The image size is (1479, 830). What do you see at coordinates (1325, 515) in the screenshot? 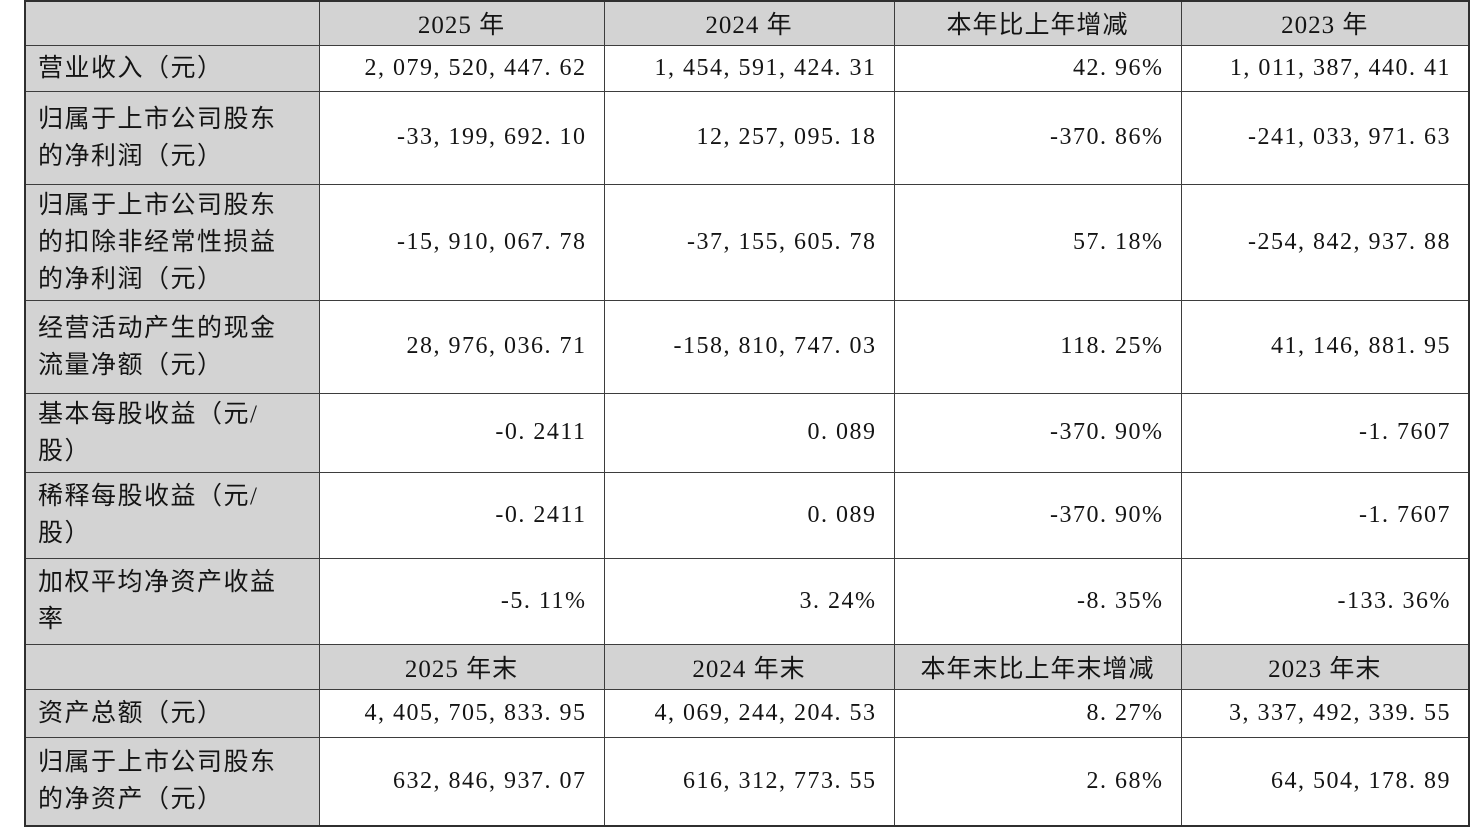
I see `cell-diluted-eps-2023: -1. 7607` at bounding box center [1325, 515].